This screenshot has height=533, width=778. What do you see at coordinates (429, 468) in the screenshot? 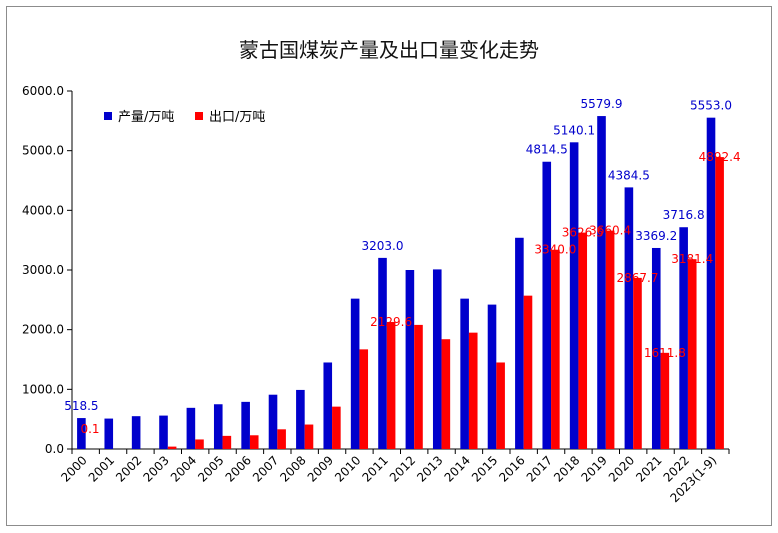
I see `x-tick-label: 2013` at bounding box center [429, 468].